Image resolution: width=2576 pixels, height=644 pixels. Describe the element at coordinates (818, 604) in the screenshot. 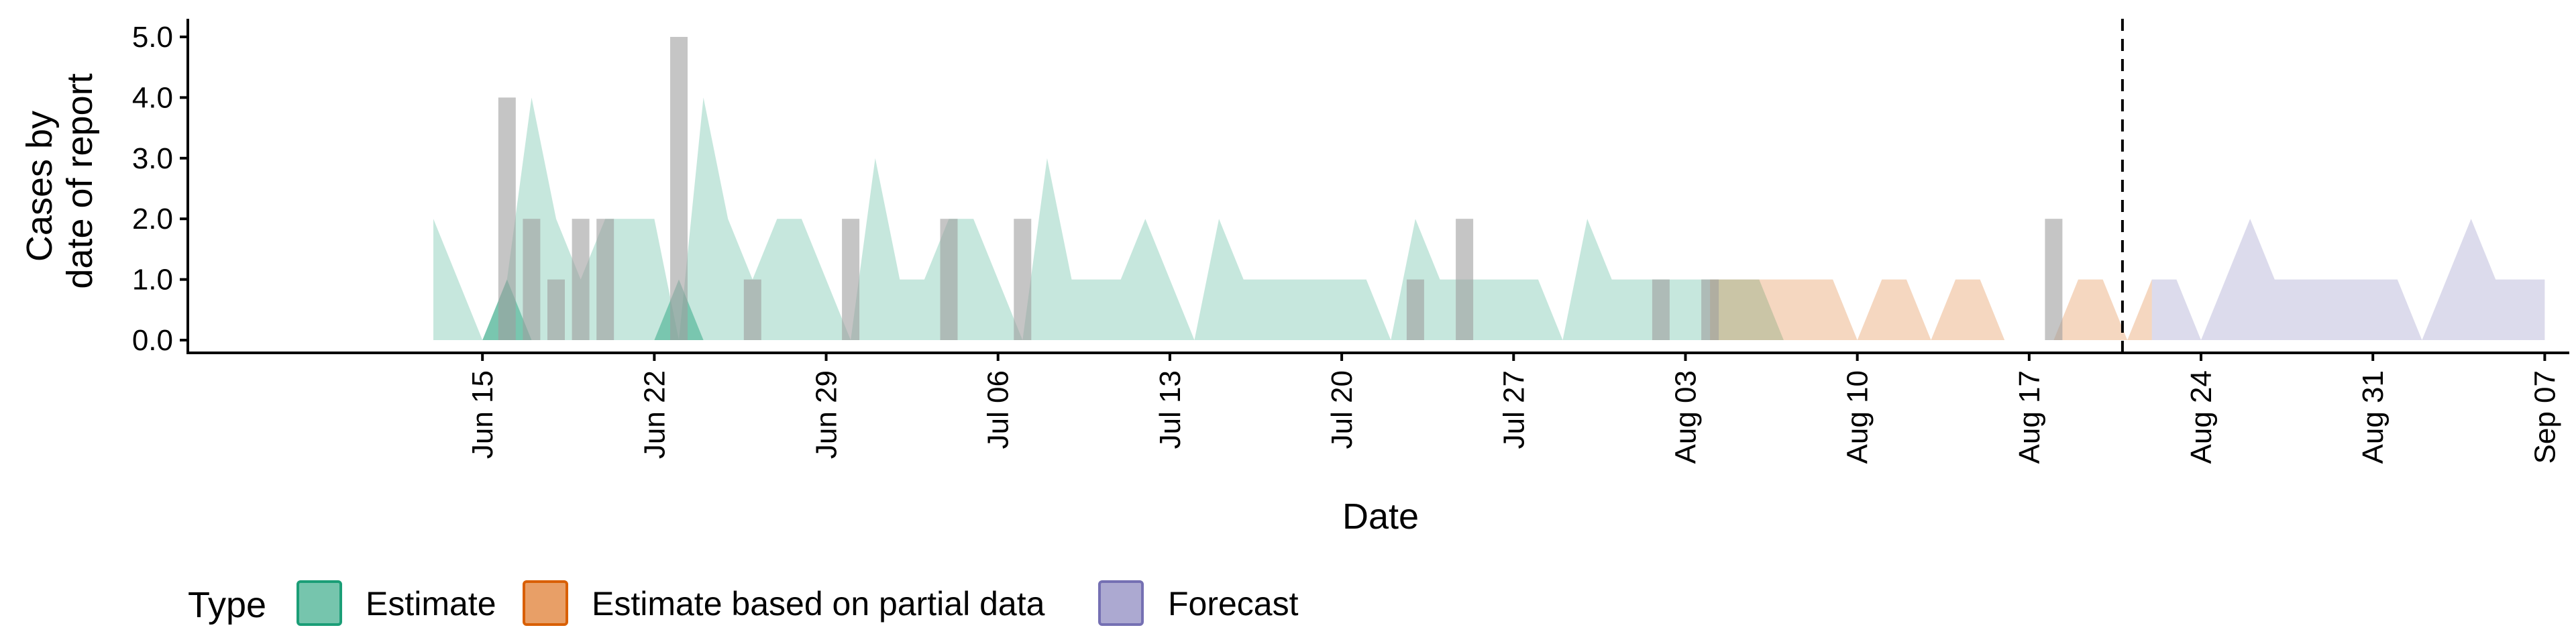

I see `legend-label-partial: Estimate based on partial data` at that location.